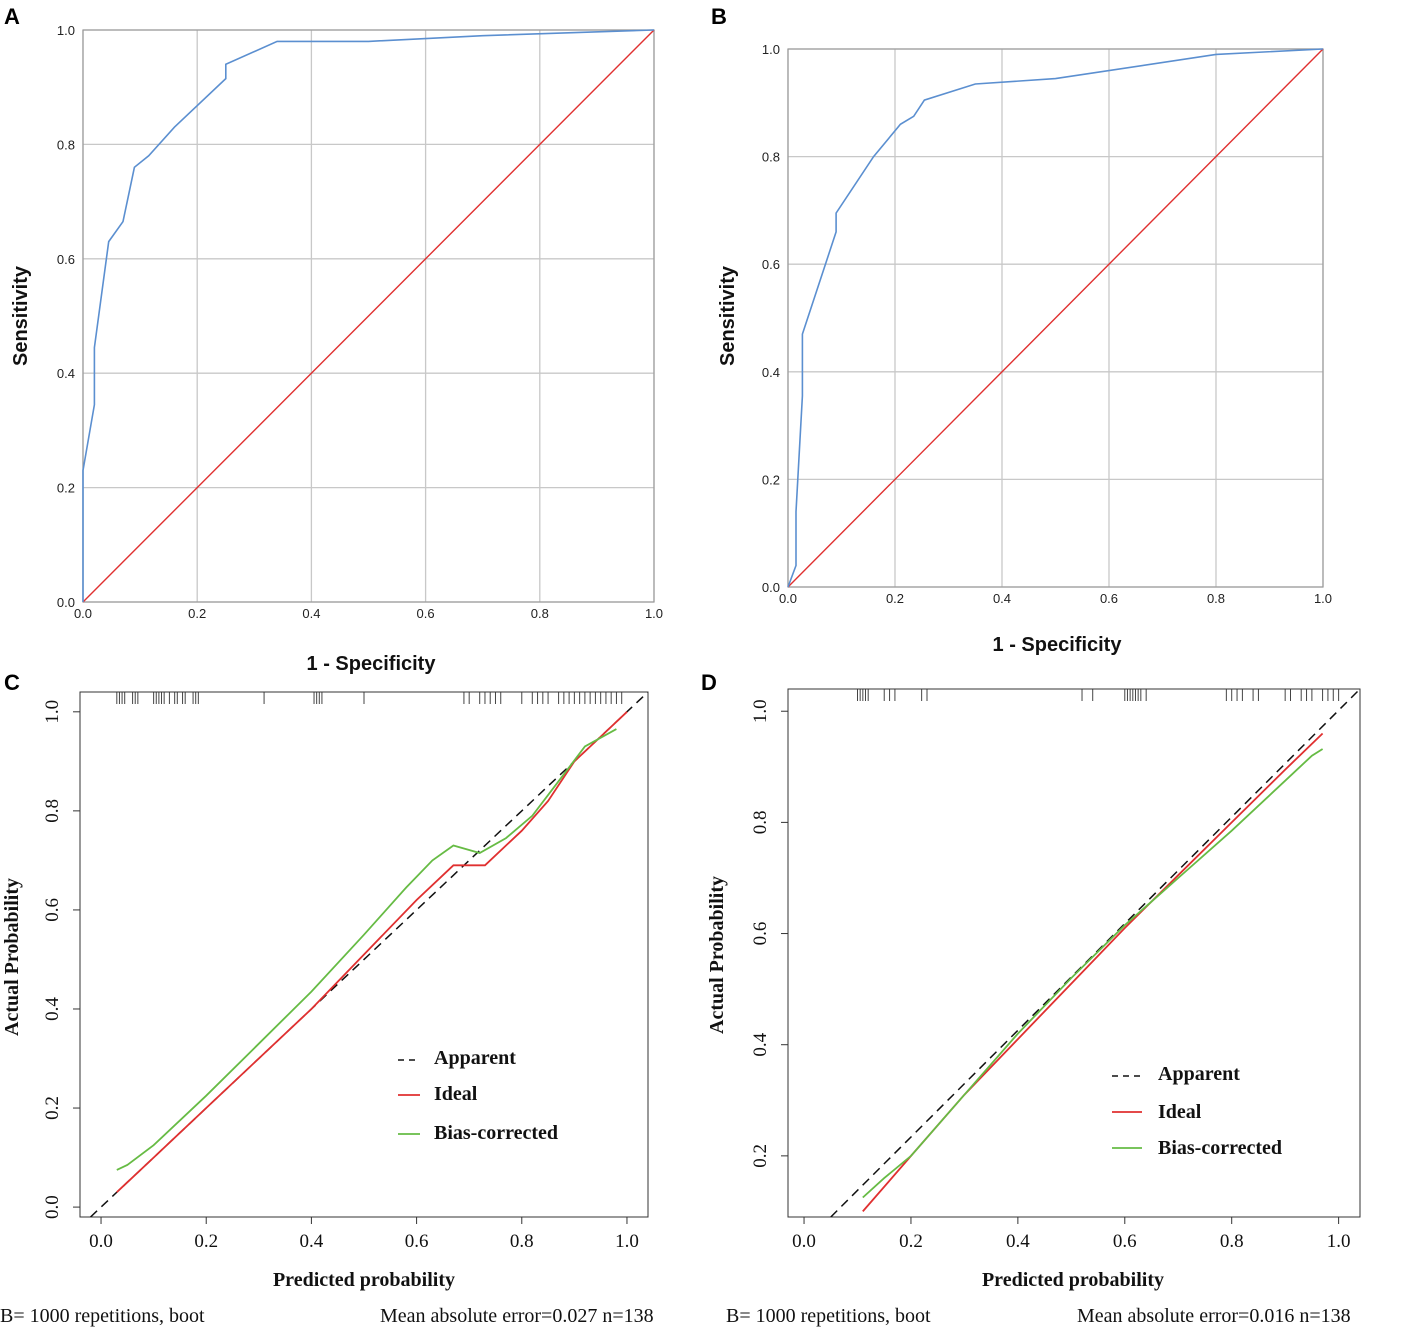 The image size is (1401, 1329). What do you see at coordinates (760, 1156) in the screenshot?
I see `y-tick-label-d-0: 0.2` at bounding box center [760, 1156].